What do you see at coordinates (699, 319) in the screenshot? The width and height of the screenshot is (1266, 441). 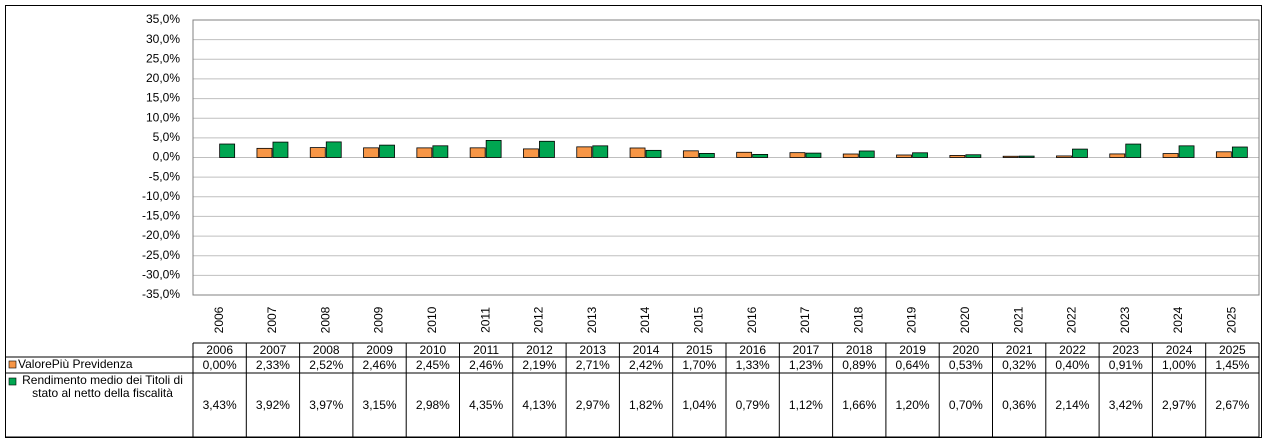 I see `x-tick-label: 2015` at bounding box center [699, 319].